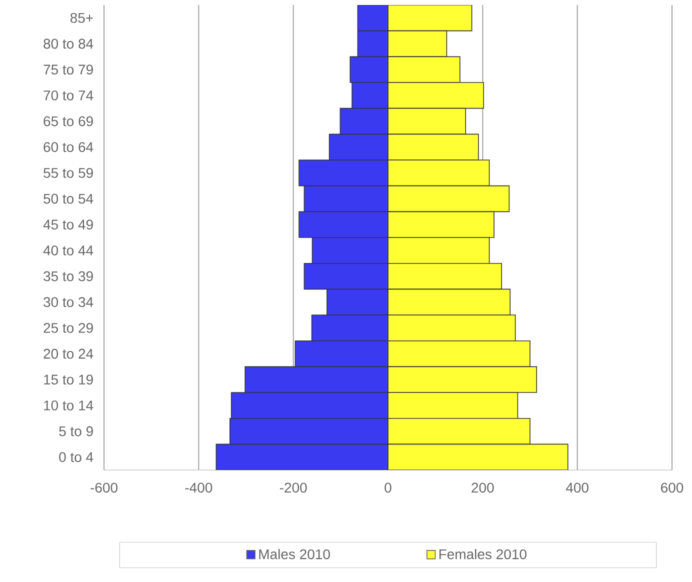  What do you see at coordinates (68, 121) in the screenshot?
I see `y-tick-label: 65 to 69` at bounding box center [68, 121].